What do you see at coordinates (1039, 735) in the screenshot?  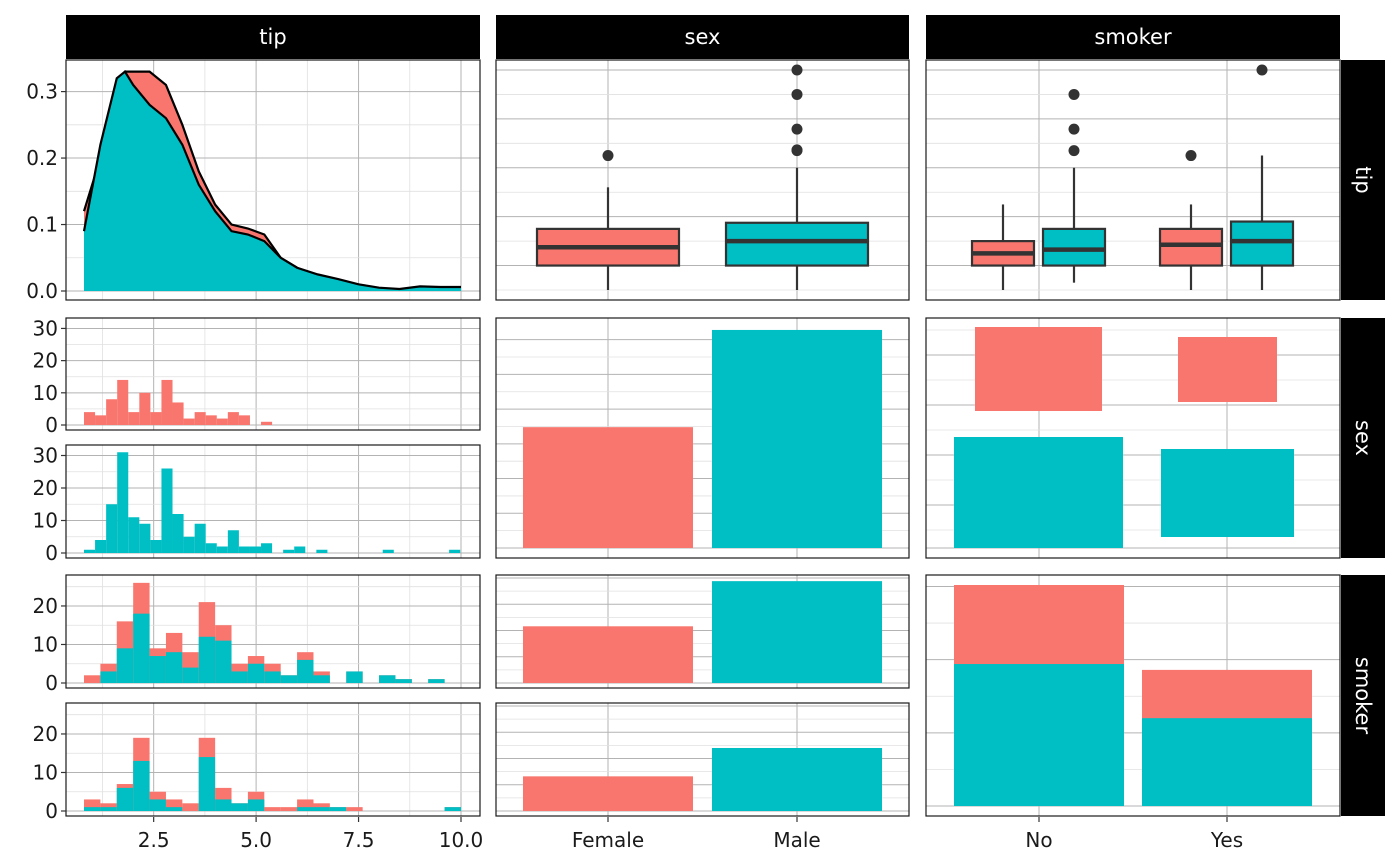 I see `stack-bar-no-male` at bounding box center [1039, 735].